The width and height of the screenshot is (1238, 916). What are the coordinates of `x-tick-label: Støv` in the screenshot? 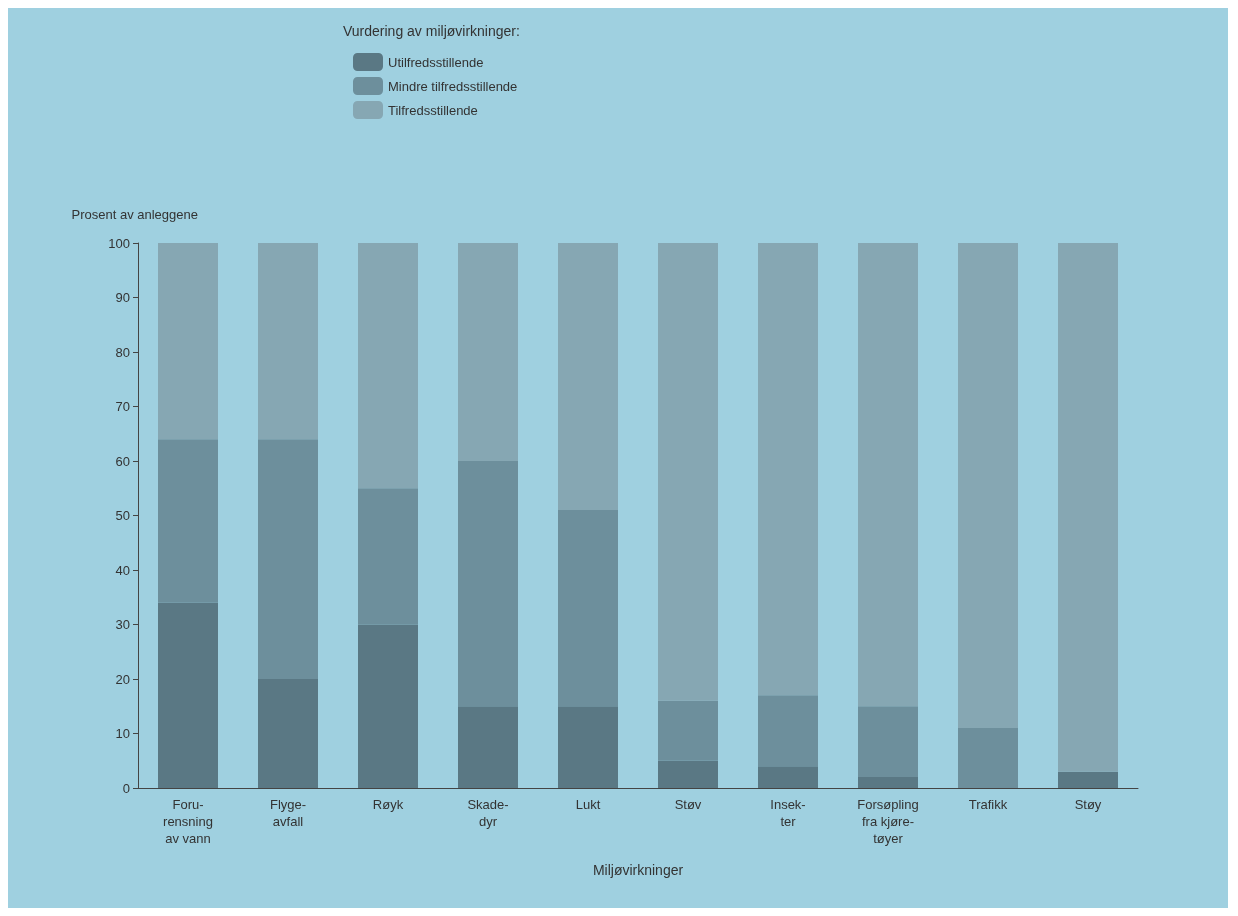 It's located at (688, 804).